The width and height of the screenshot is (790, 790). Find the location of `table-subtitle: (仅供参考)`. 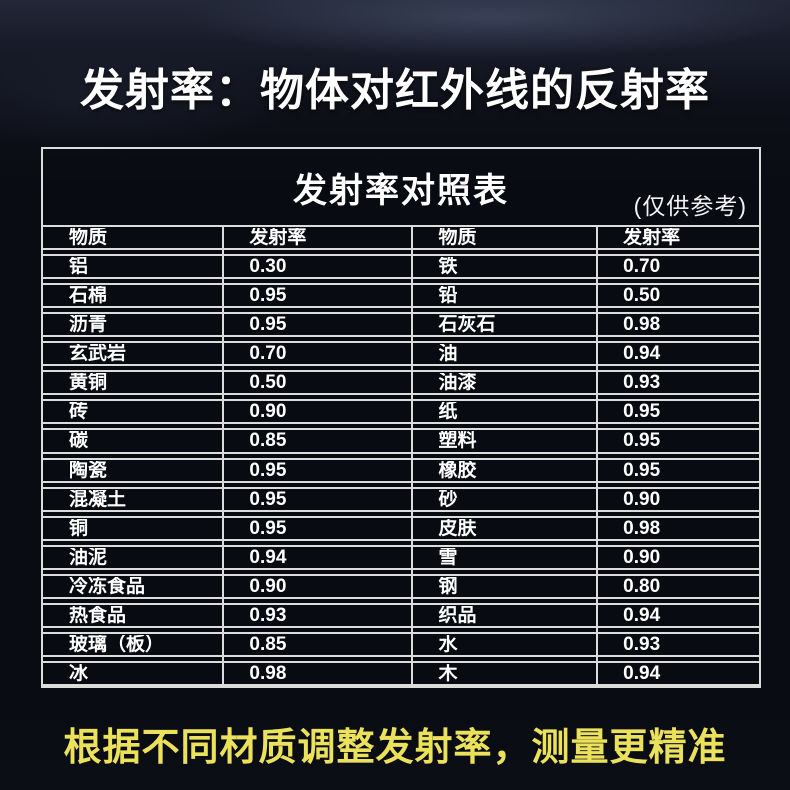

table-subtitle: (仅供参考) is located at coordinates (690, 206).